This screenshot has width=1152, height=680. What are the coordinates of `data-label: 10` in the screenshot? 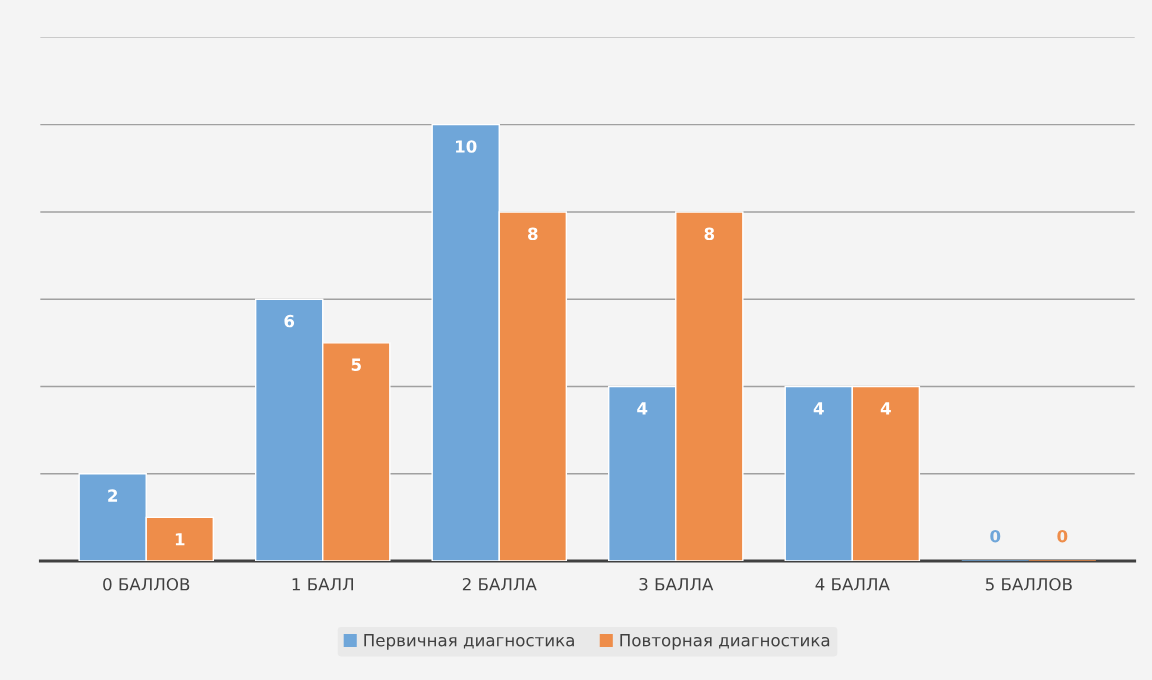 It's located at (466, 146).